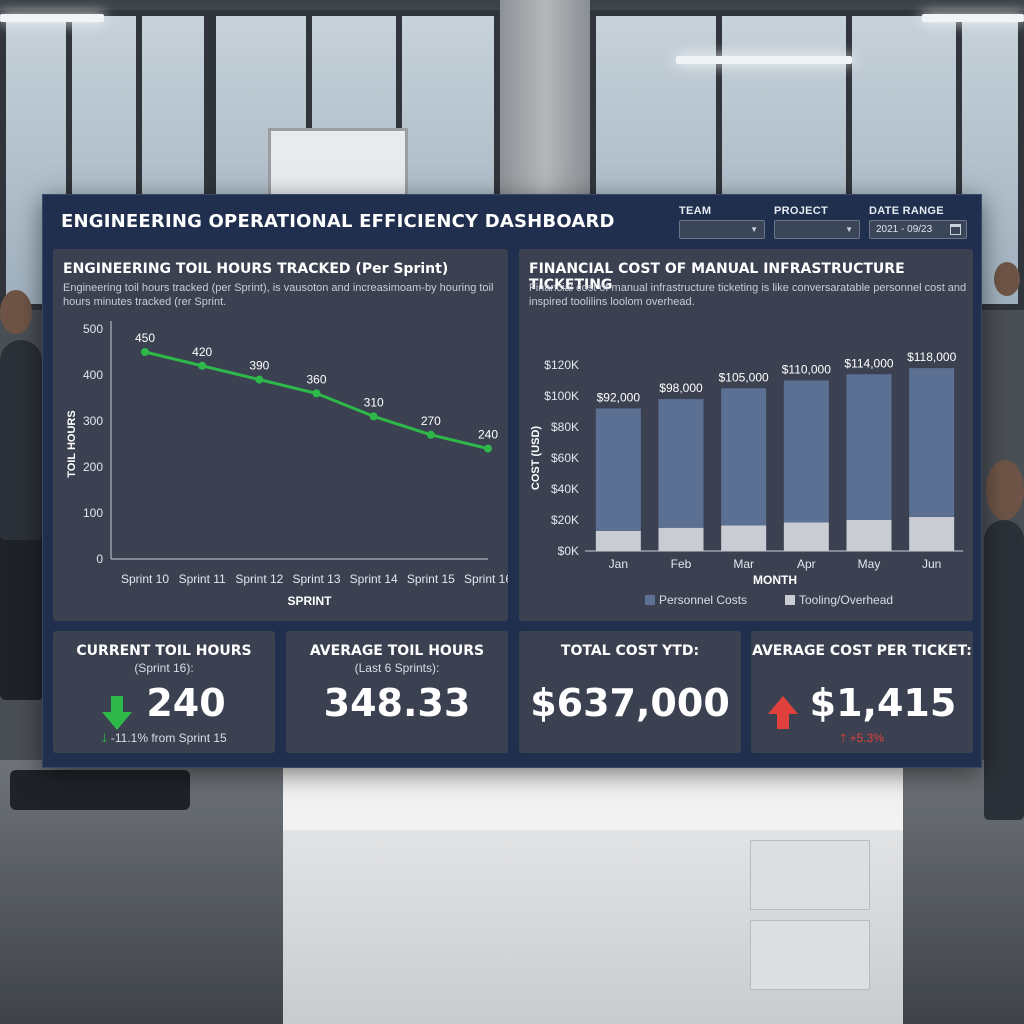 This screenshot has height=1024, width=1024. What do you see at coordinates (561, 396) in the screenshot?
I see `y-tick-label: $100K` at bounding box center [561, 396].